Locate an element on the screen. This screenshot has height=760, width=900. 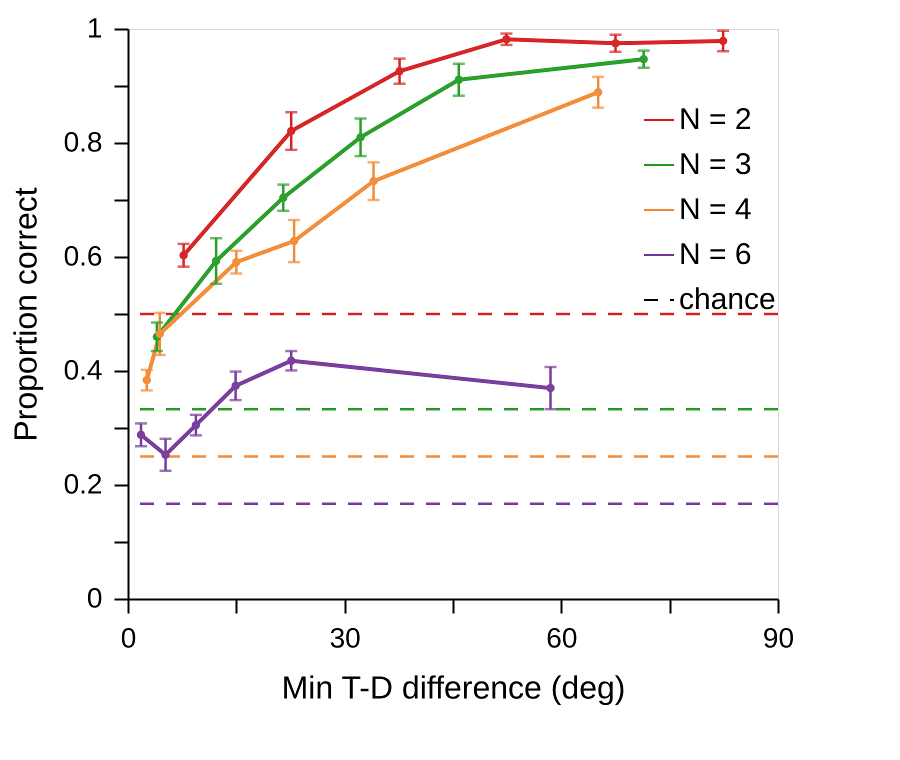
x-tick-label: 30 is located at coordinates (345, 638).